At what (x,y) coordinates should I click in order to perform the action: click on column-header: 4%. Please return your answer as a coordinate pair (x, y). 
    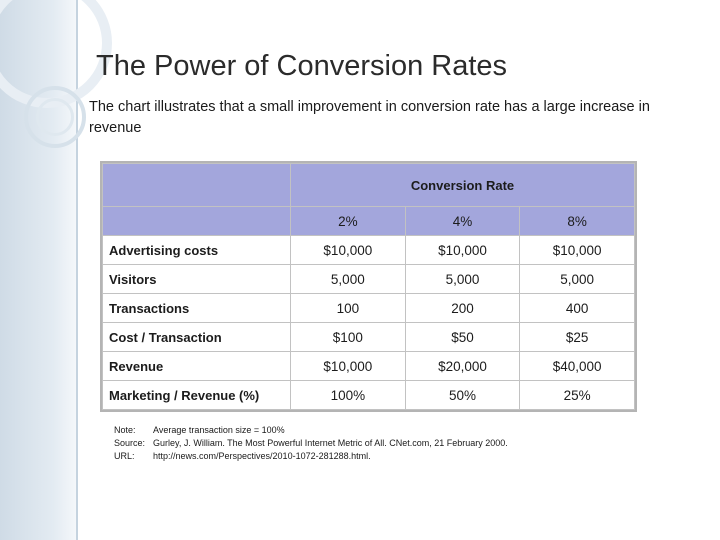
    Looking at the image, I should click on (462, 221).